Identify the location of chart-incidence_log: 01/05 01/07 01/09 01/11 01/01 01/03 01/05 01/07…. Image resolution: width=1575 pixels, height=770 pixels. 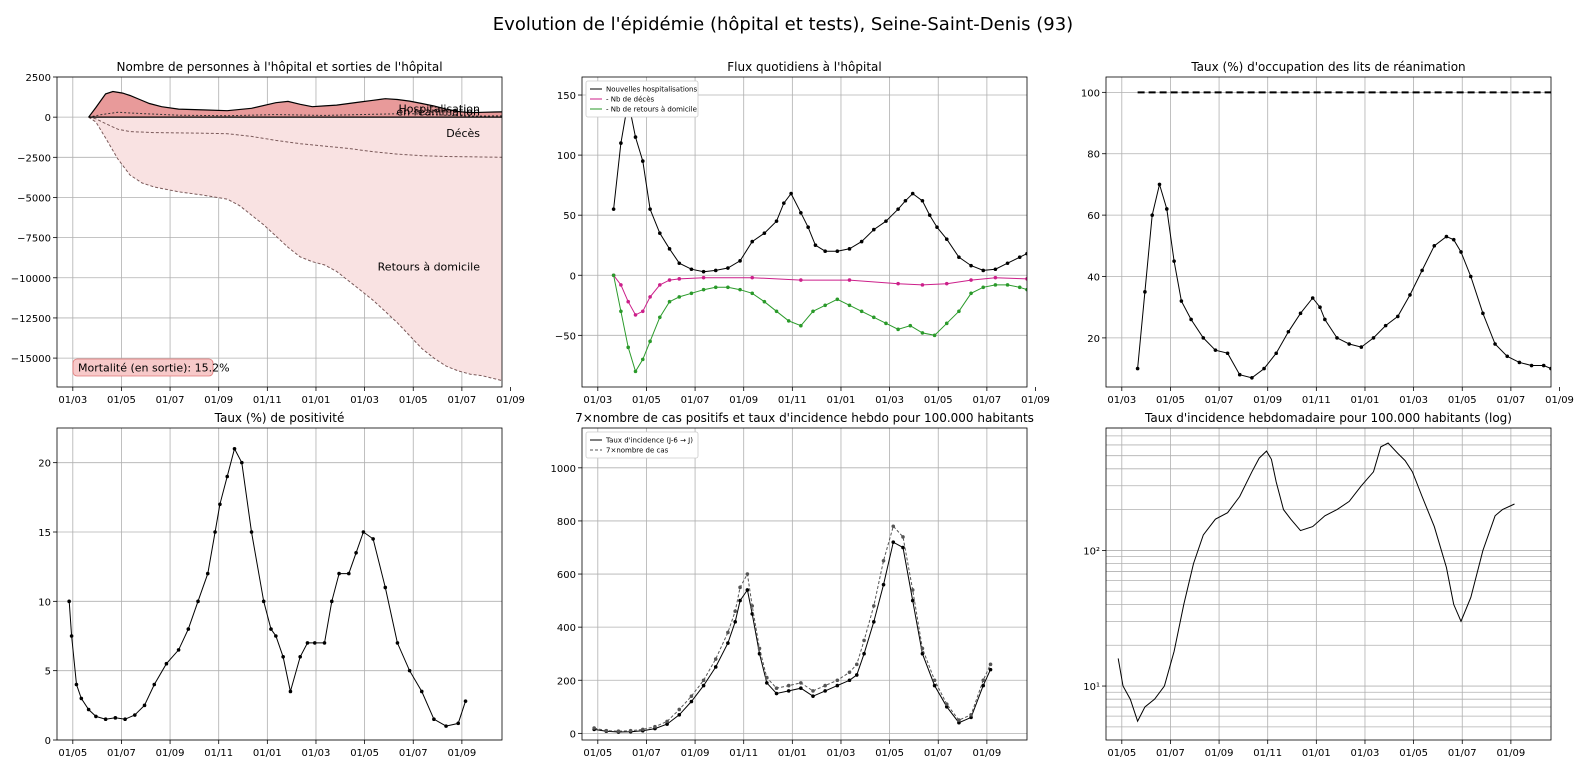
(1317, 585).